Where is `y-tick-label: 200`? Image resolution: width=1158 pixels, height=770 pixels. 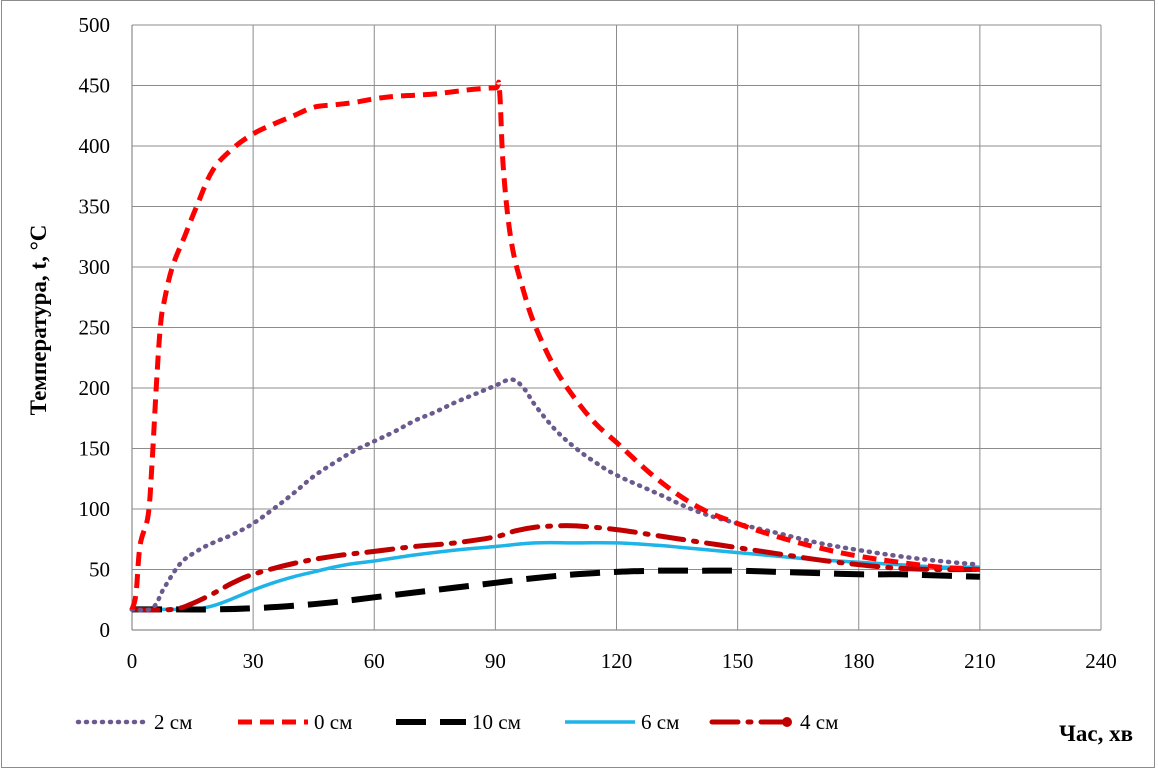 y-tick-label: 200 is located at coordinates (95, 388).